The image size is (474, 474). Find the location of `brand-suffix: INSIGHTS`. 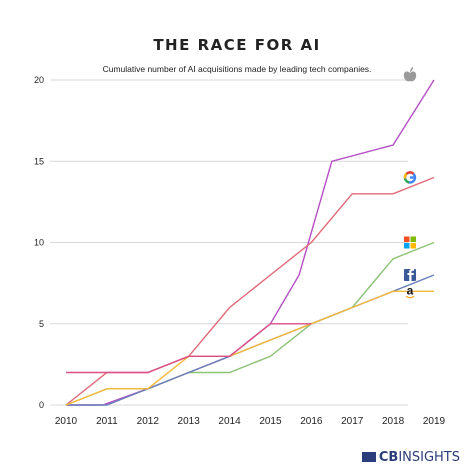

brand-suffix: INSIGHTS is located at coordinates (429, 457).